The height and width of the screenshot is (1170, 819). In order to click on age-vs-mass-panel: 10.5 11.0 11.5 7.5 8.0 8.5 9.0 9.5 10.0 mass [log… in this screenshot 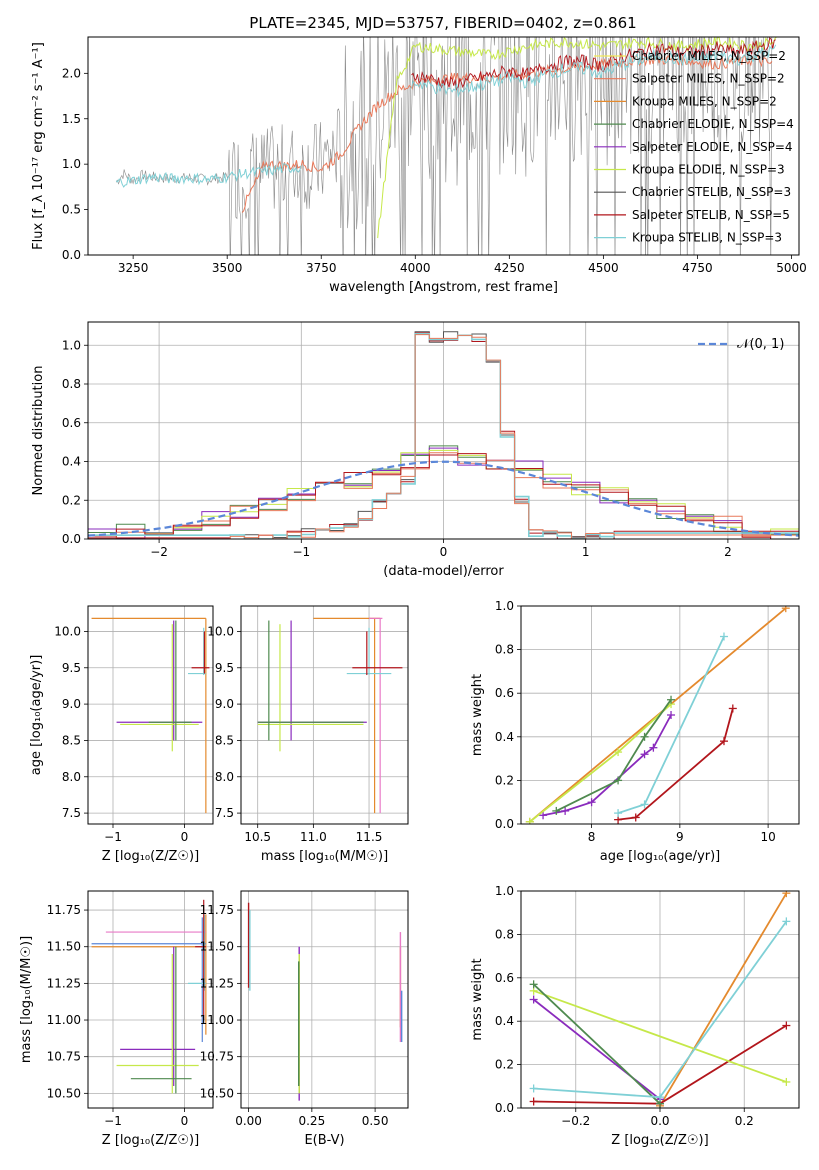, I will do `click(308, 734)`.